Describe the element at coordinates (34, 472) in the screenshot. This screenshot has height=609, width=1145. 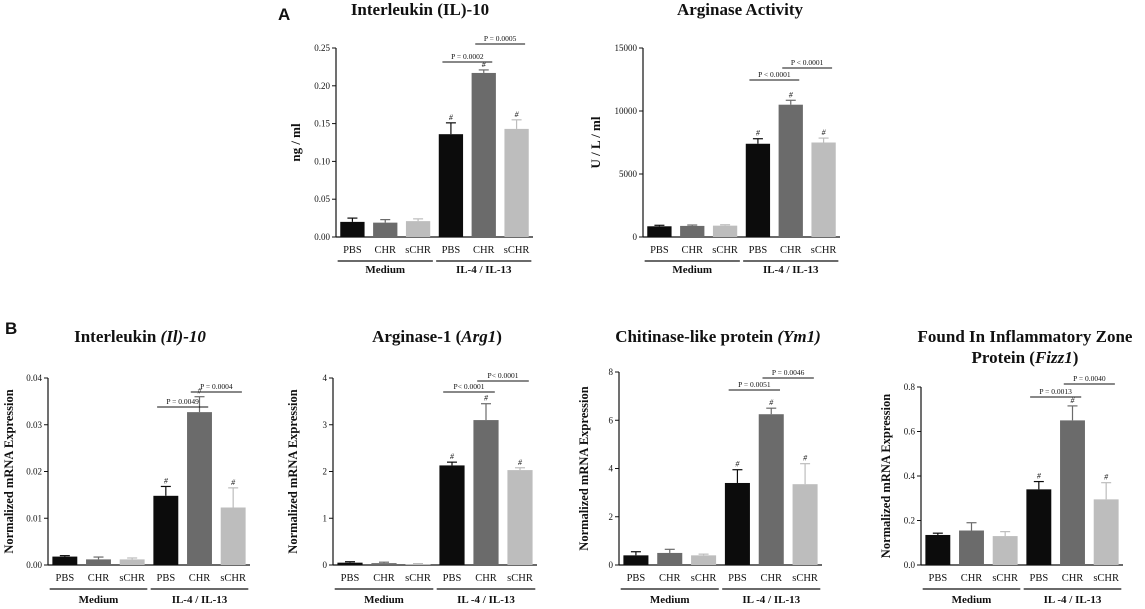
I see `y-tick-label: 0.02` at that location.